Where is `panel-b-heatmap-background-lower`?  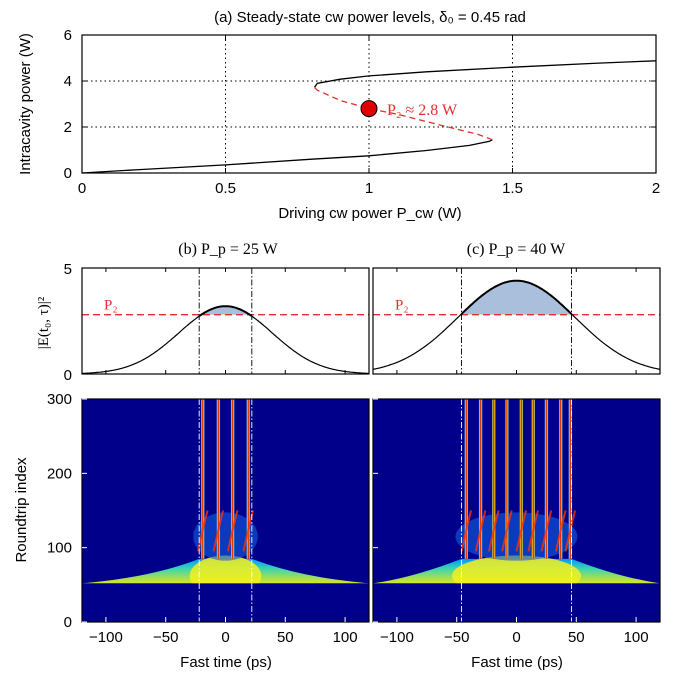
panel-b-heatmap-background-lower is located at coordinates (225, 602).